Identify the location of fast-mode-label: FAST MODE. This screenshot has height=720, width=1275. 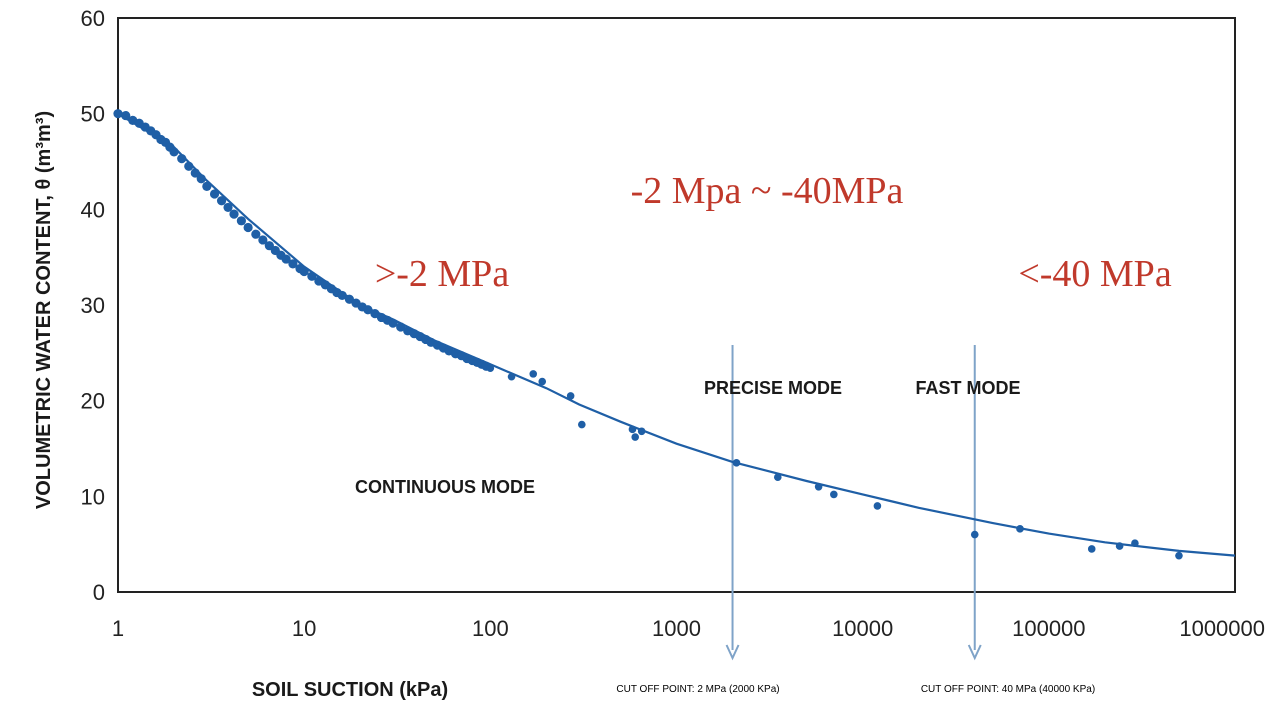
(967, 388).